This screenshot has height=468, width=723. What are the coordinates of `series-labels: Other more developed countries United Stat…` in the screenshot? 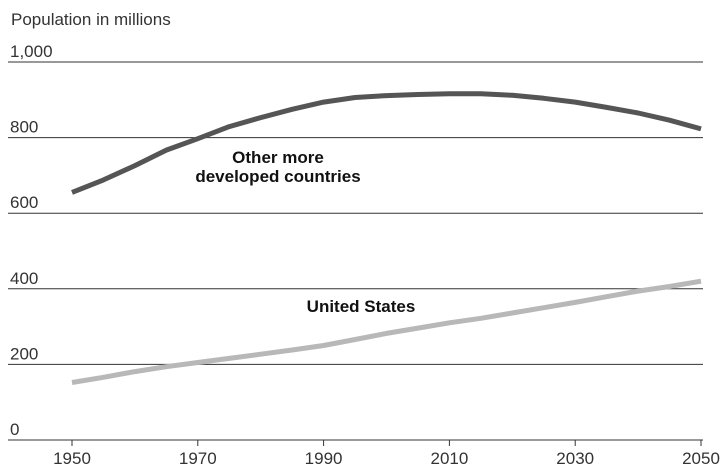 It's located at (305, 232).